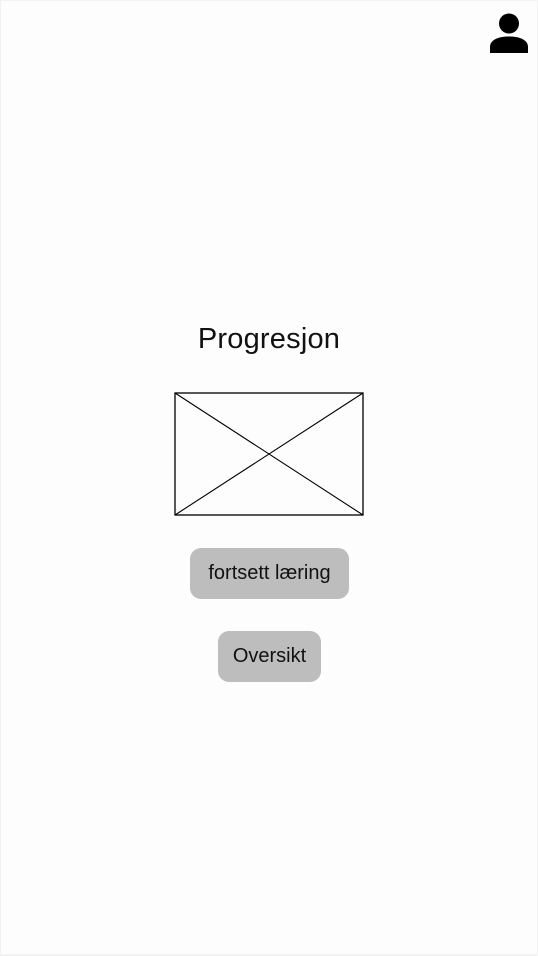 This screenshot has width=538, height=956. Describe the element at coordinates (269, 573) in the screenshot. I see `continue-learning-button: fortsett læring` at that location.